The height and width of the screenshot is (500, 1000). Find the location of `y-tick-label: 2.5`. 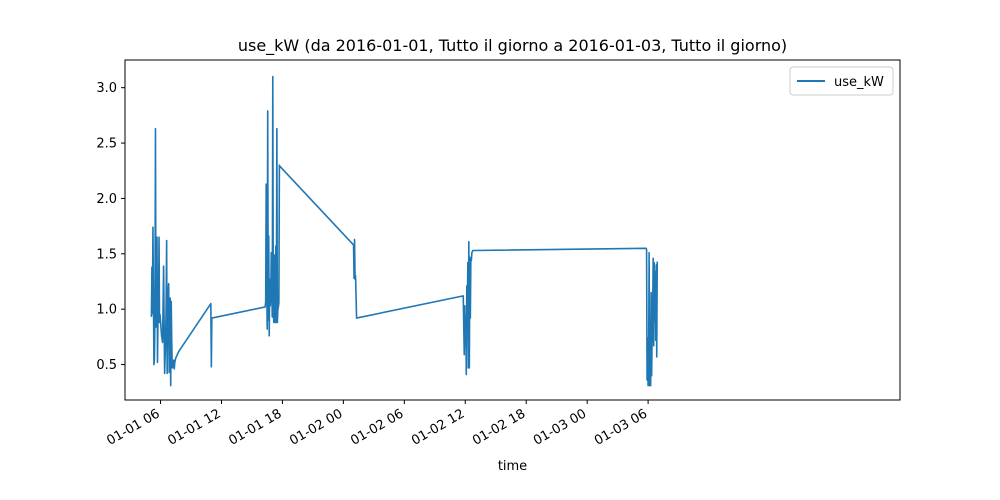

y-tick-label: 2.5 is located at coordinates (106, 144).